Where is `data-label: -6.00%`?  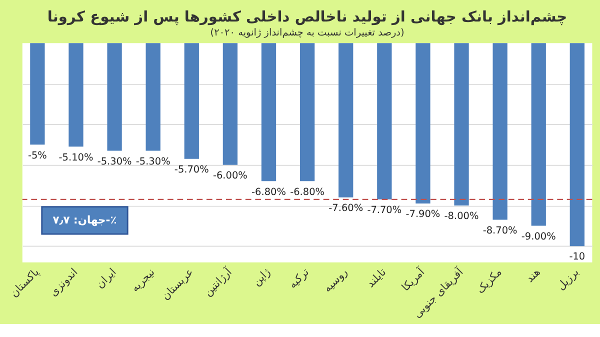 data-label: -6.00% is located at coordinates (230, 176).